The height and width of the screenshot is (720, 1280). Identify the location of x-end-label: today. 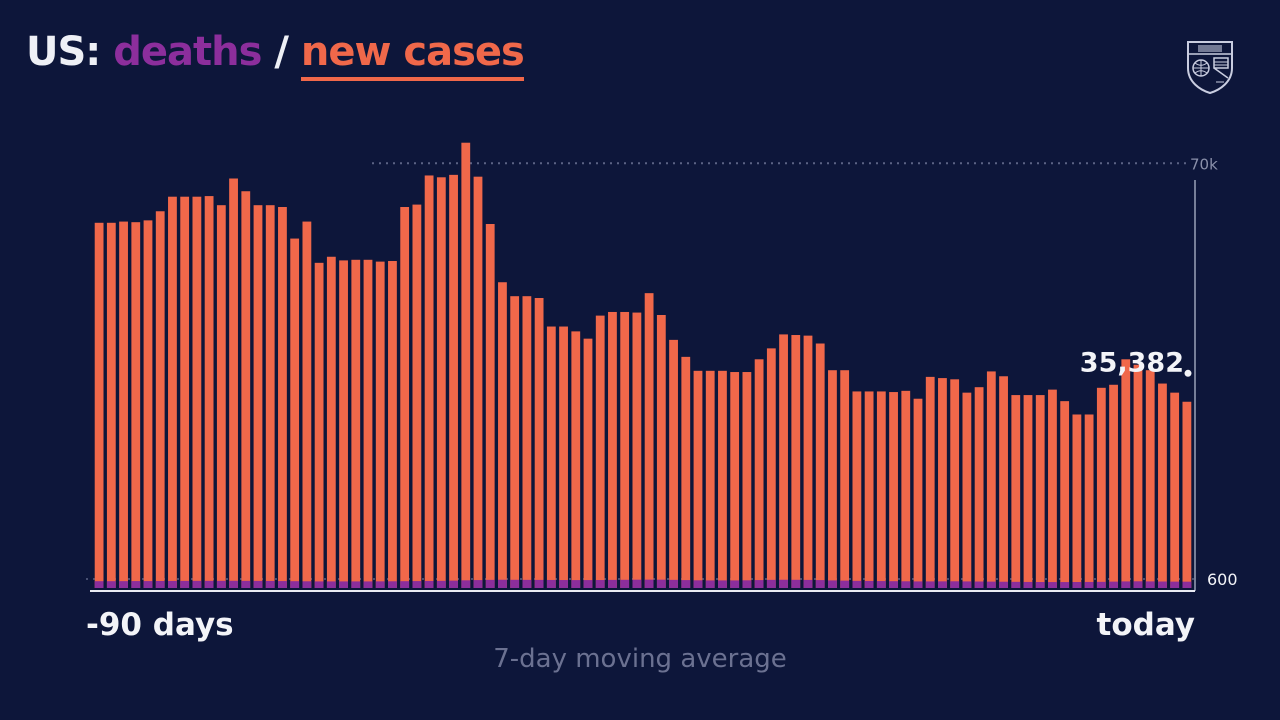
(1146, 625).